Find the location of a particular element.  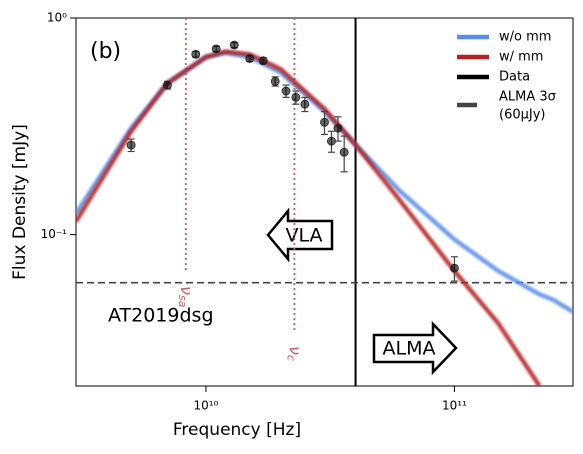

right-arrow is located at coordinates (415, 348).